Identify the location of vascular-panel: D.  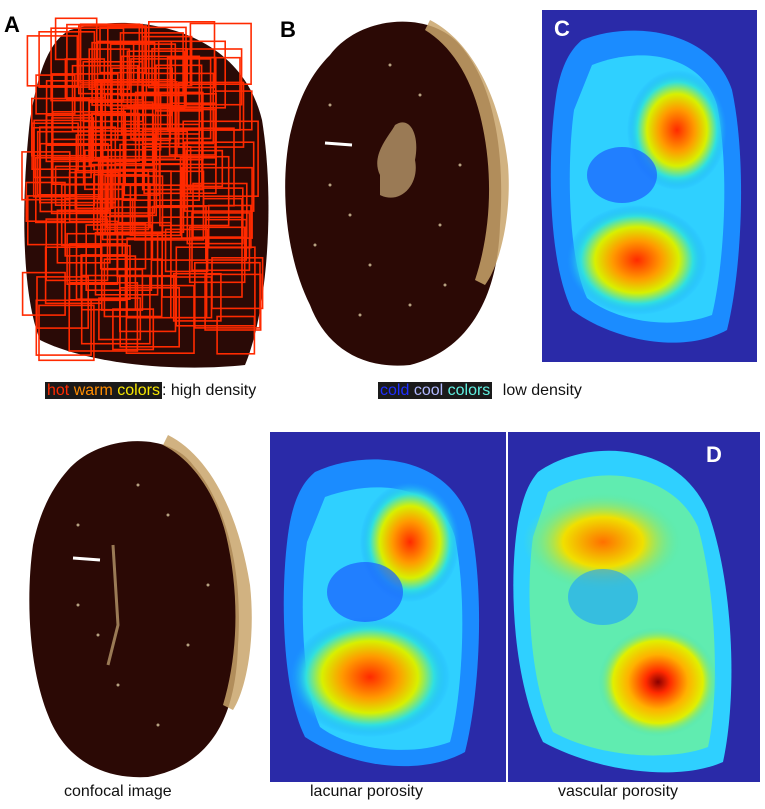
(634, 607).